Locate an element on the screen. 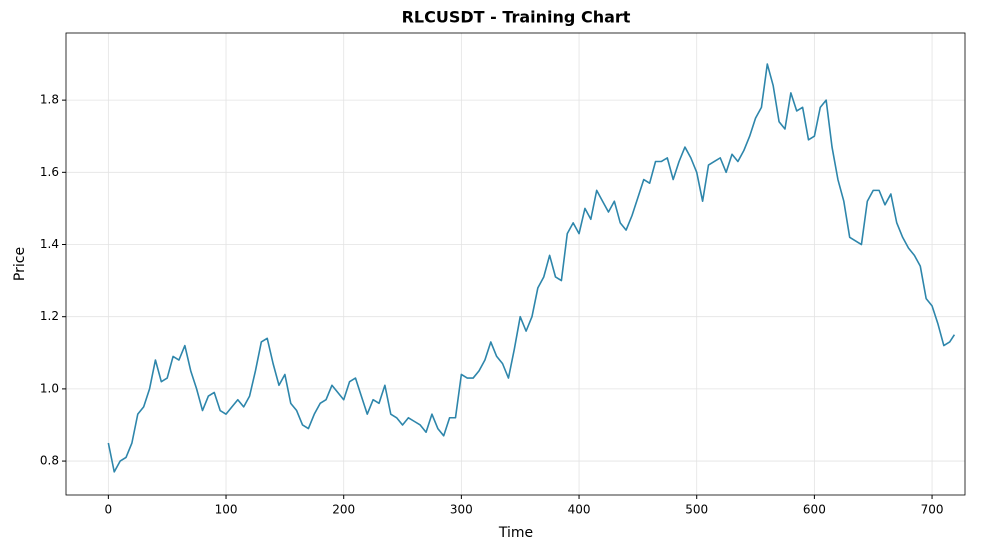 Image resolution: width=1005 pixels, height=552 pixels. x-tick-label: 0 is located at coordinates (109, 510).